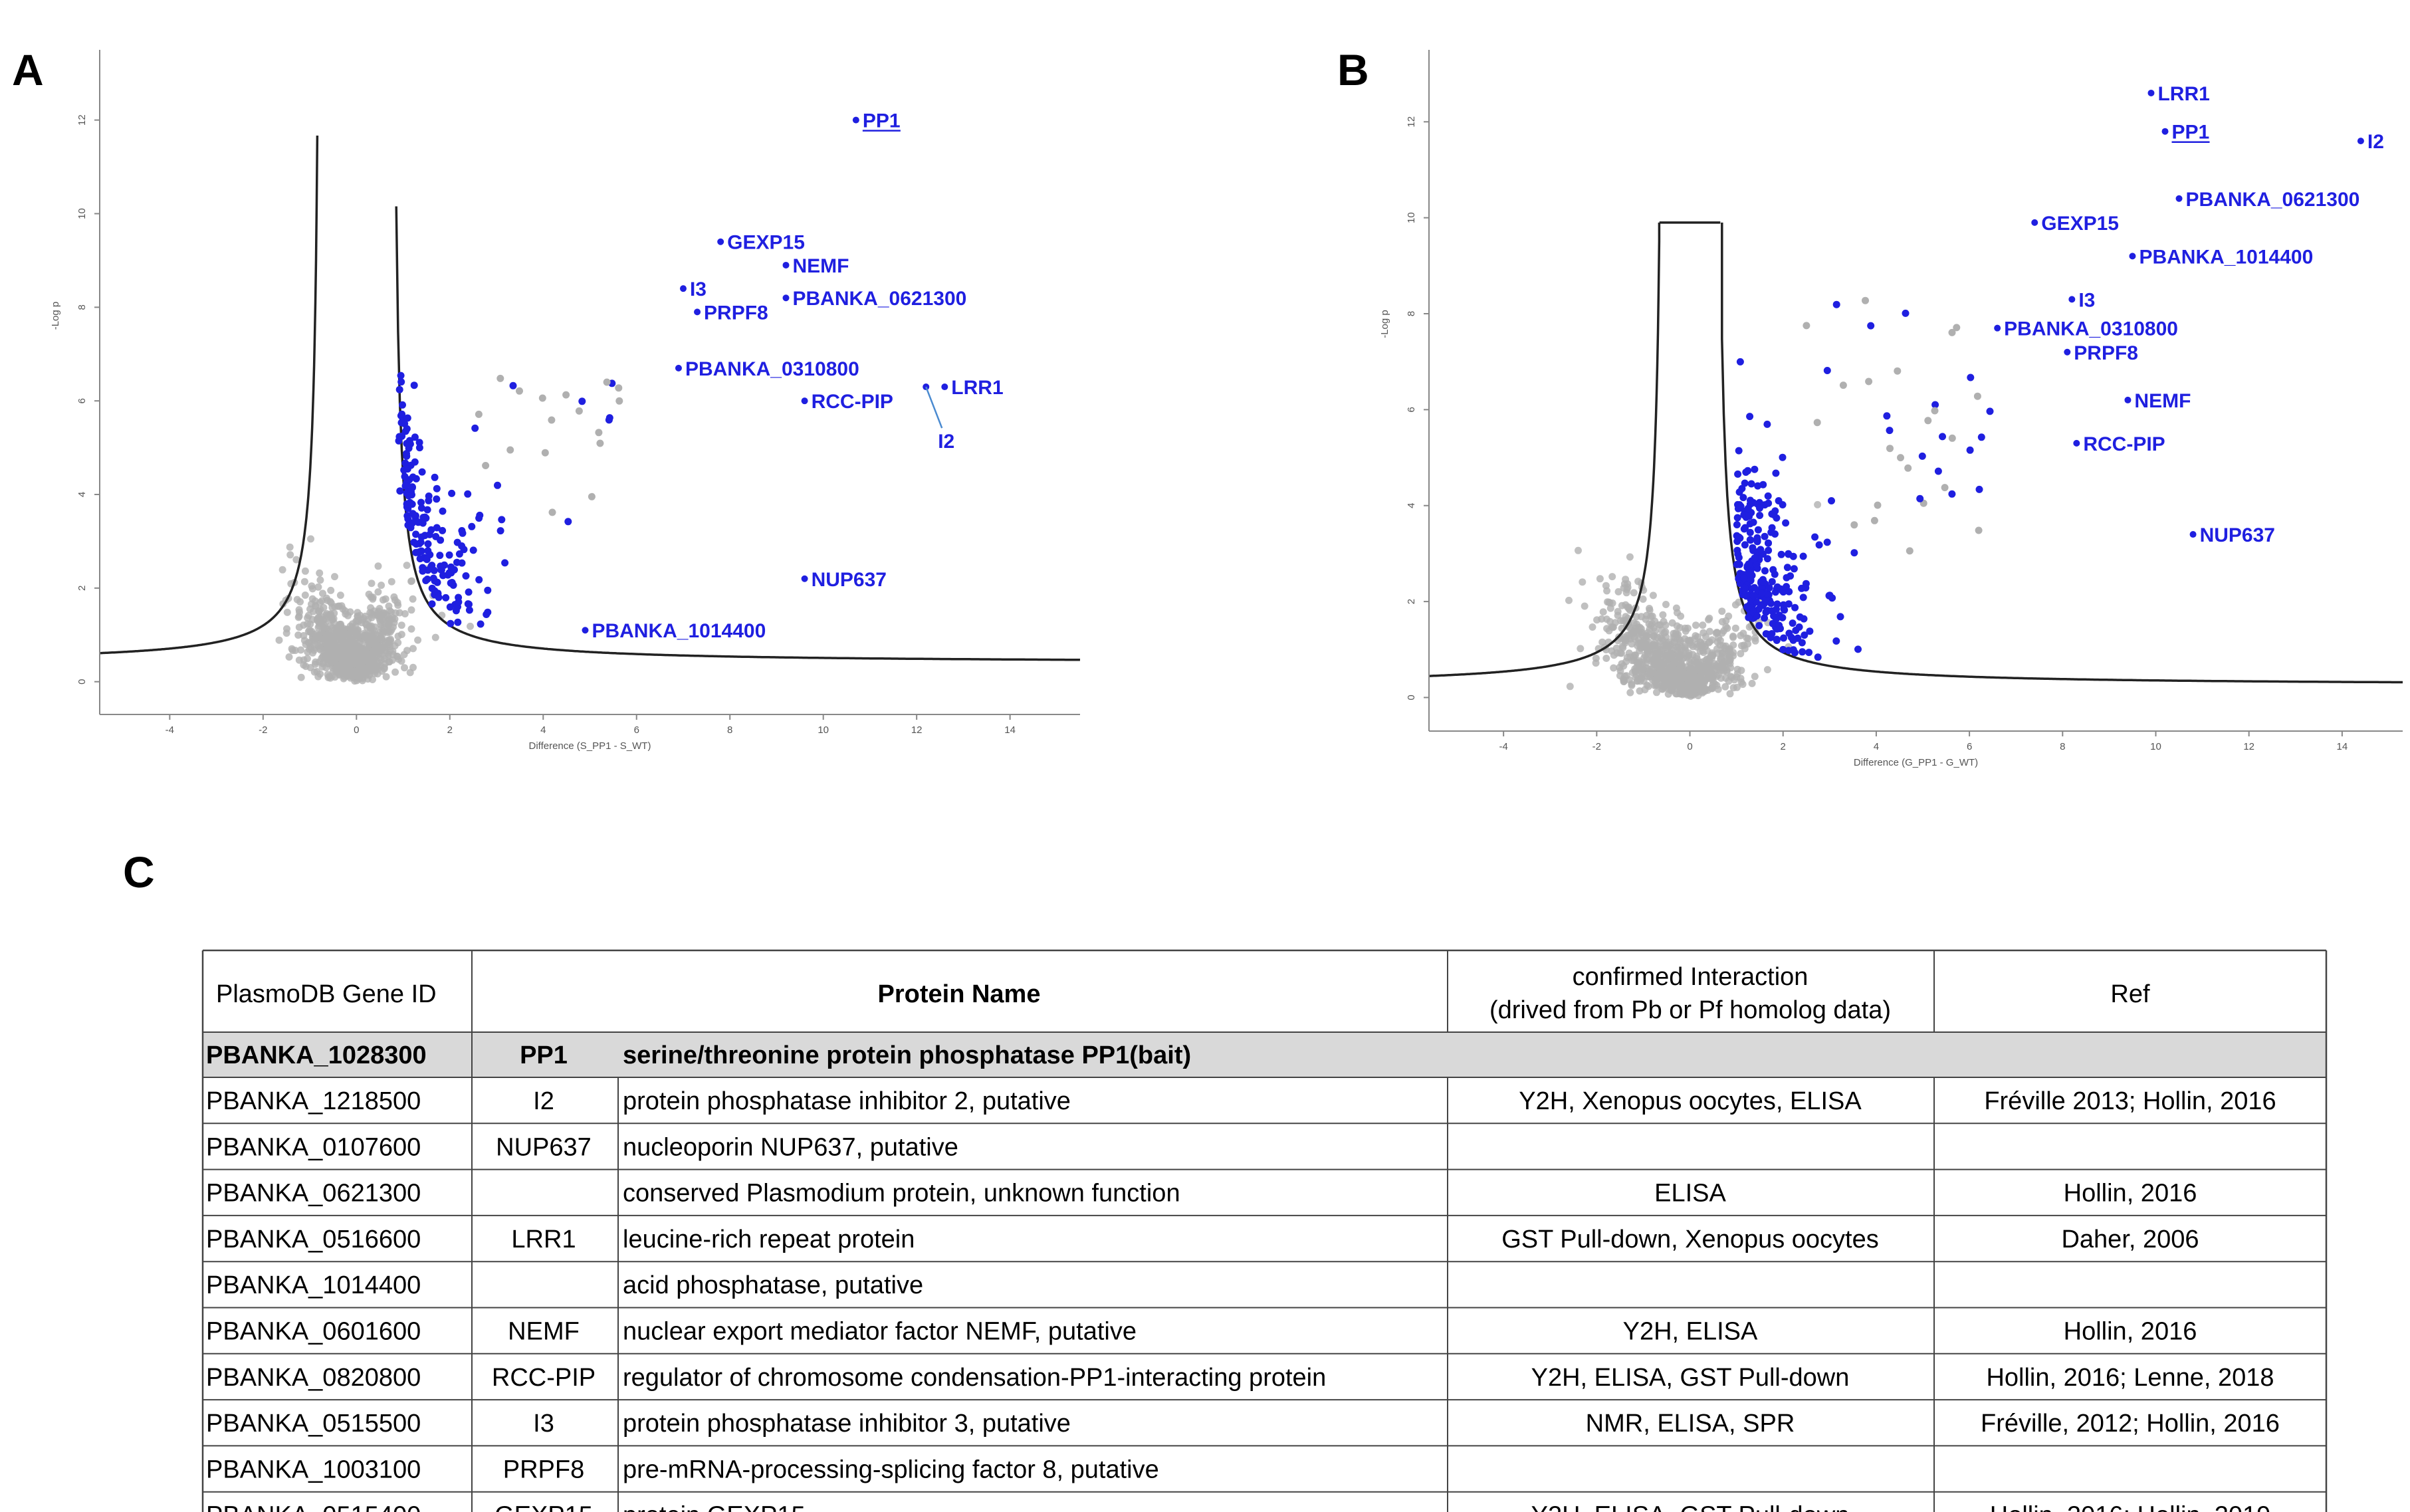 The height and width of the screenshot is (1512, 2410). I want to click on point-label-pbanka_0310800: PBANKA_0310800, so click(772, 369).